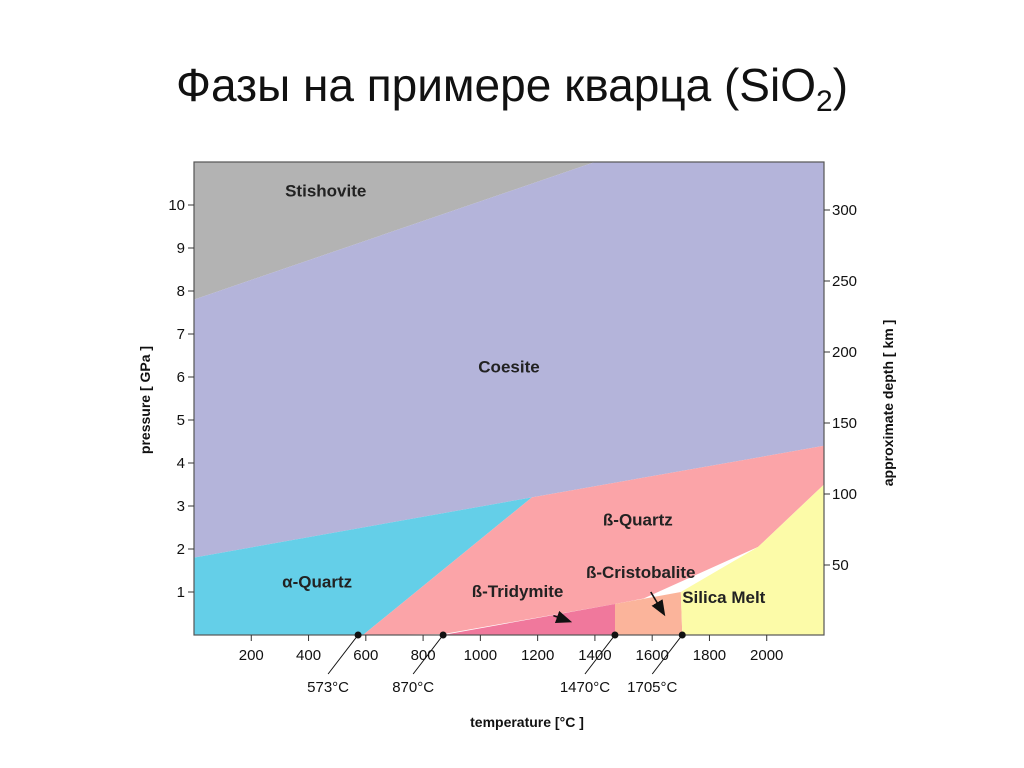 Image resolution: width=1024 pixels, height=768 pixels. What do you see at coordinates (638, 519) in the screenshot?
I see `phase-label-quartz: ß-Quartz` at bounding box center [638, 519].